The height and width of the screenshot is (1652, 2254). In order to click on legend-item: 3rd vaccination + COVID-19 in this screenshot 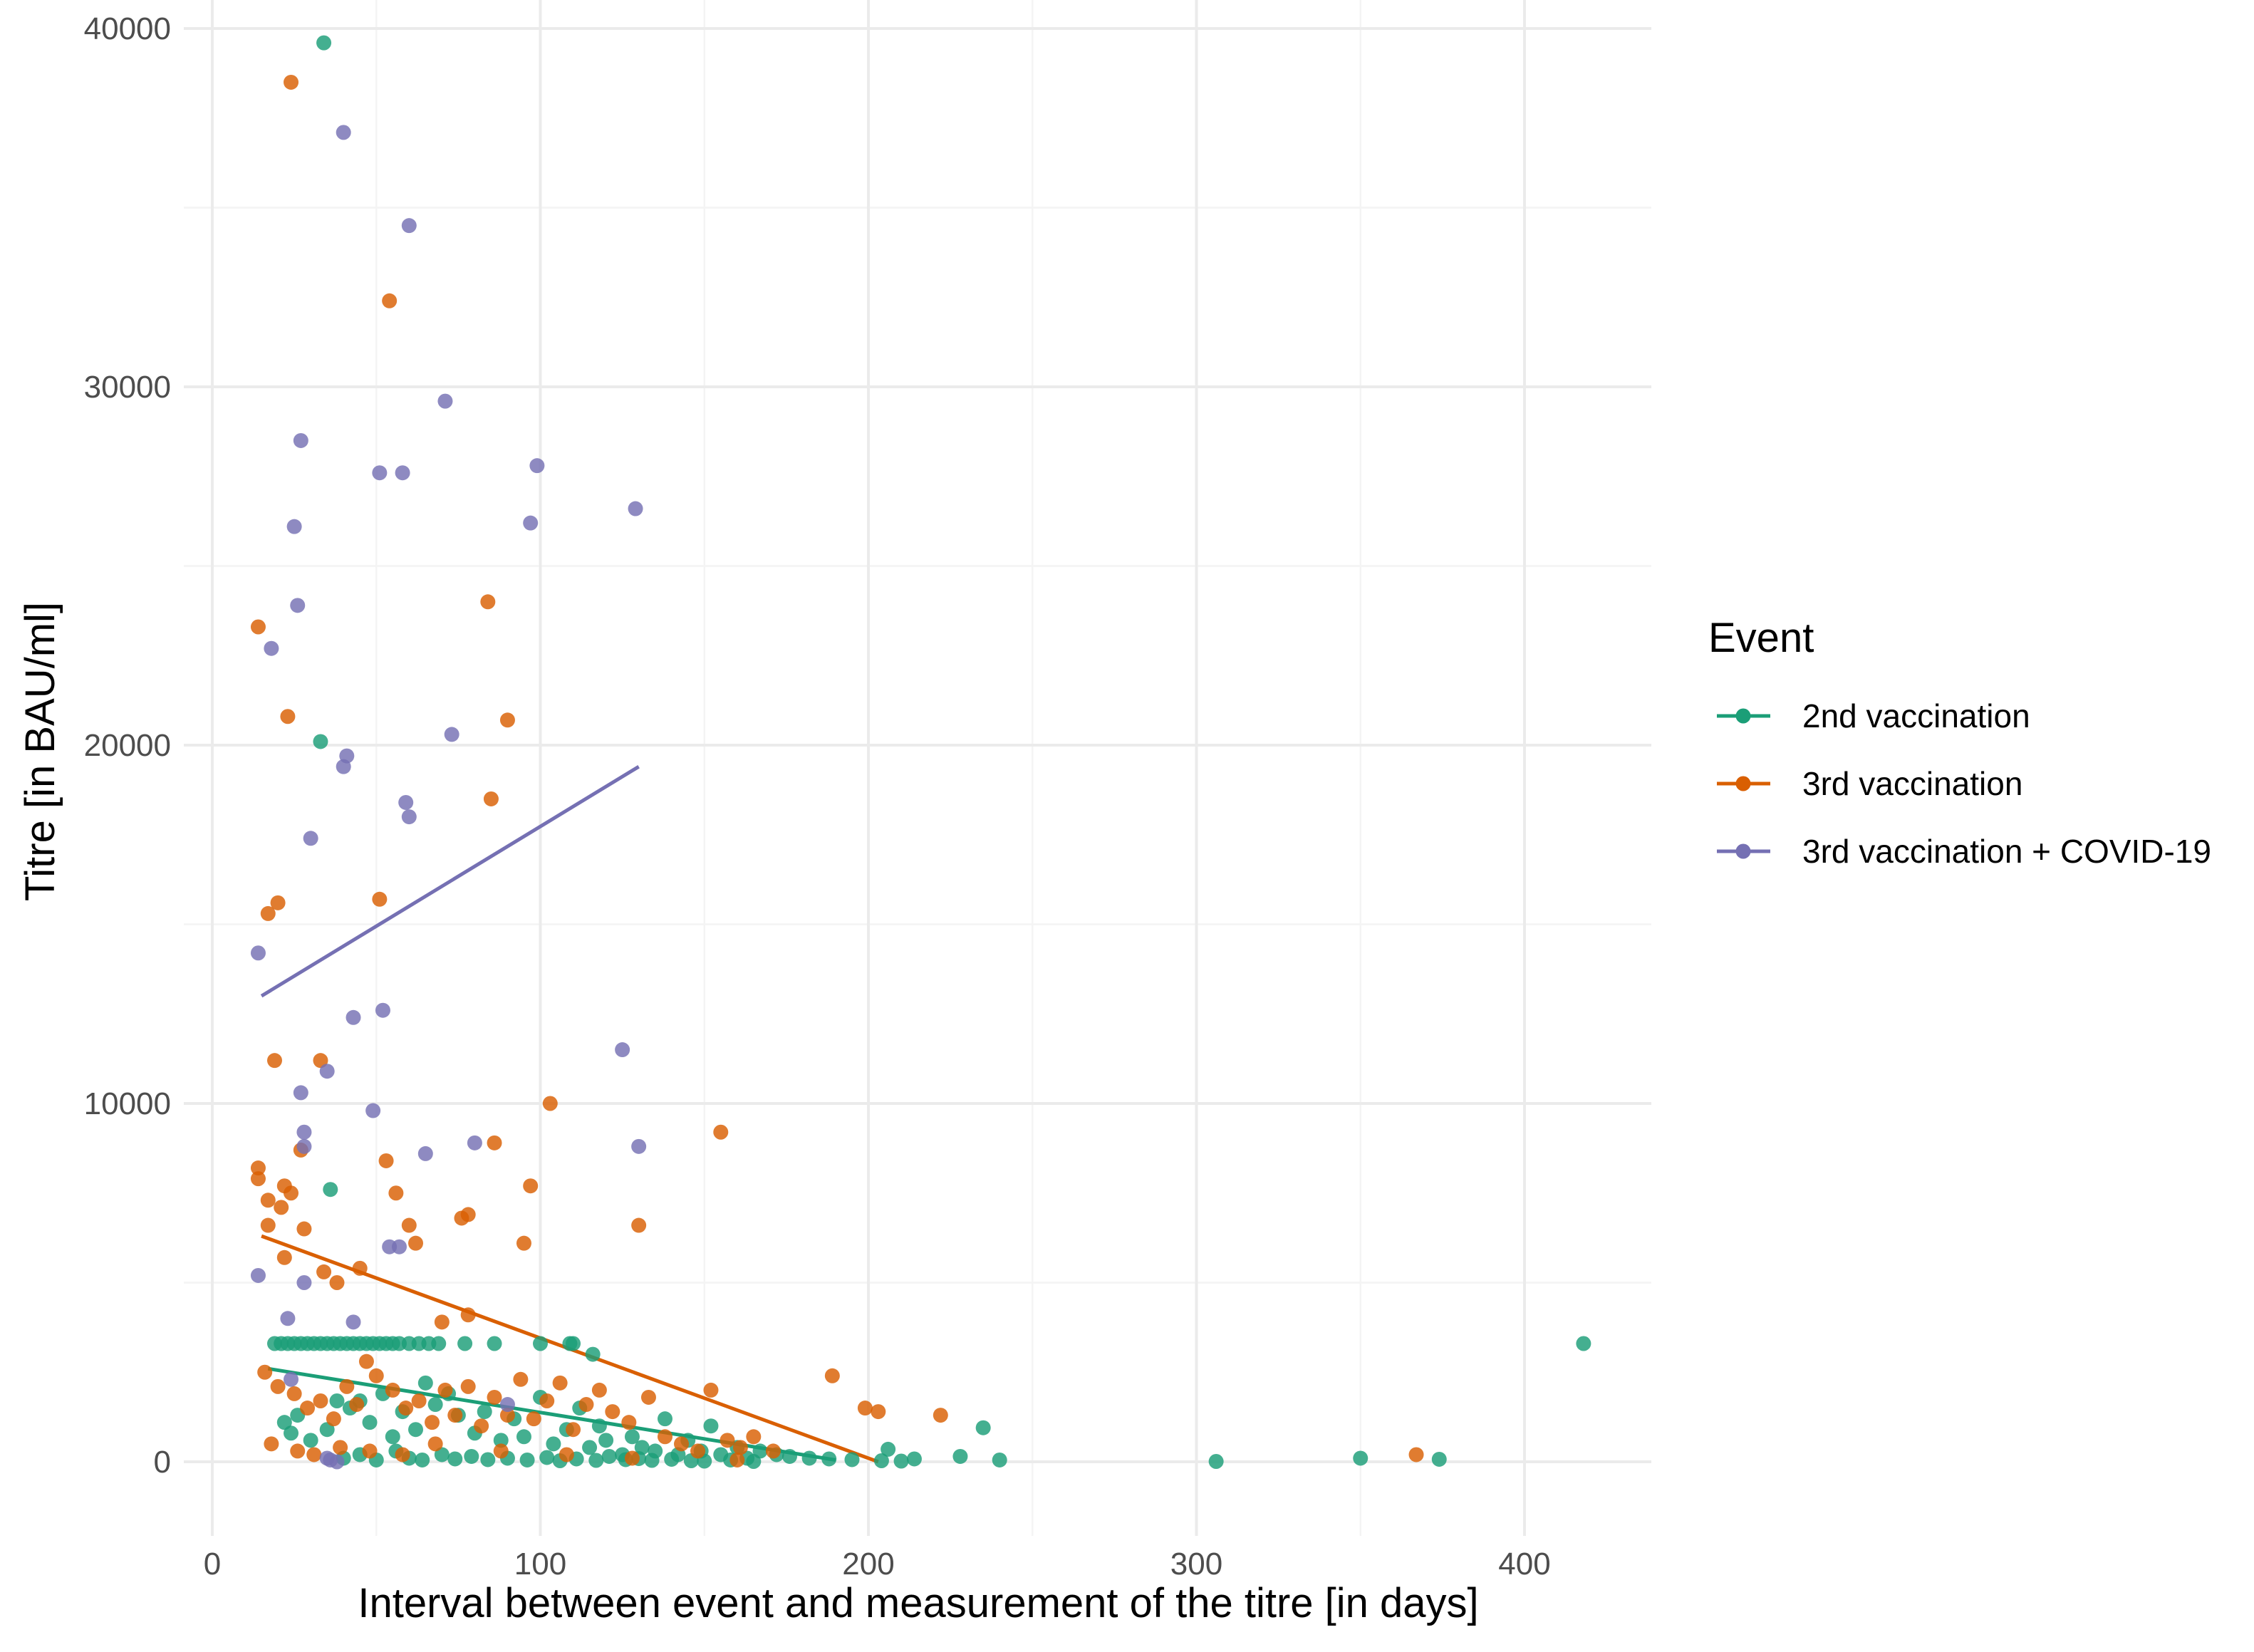, I will do `click(1964, 851)`.